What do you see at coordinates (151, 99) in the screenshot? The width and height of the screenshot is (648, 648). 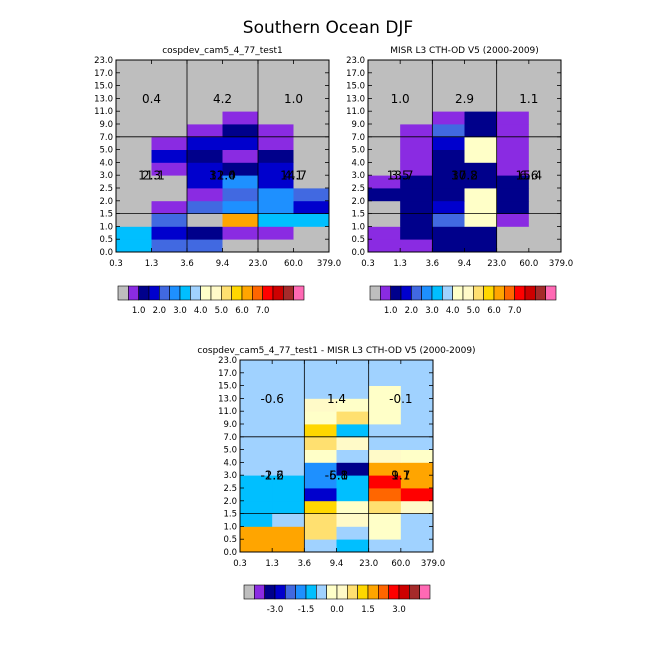 I see `cell-annotation: 0.4` at bounding box center [151, 99].